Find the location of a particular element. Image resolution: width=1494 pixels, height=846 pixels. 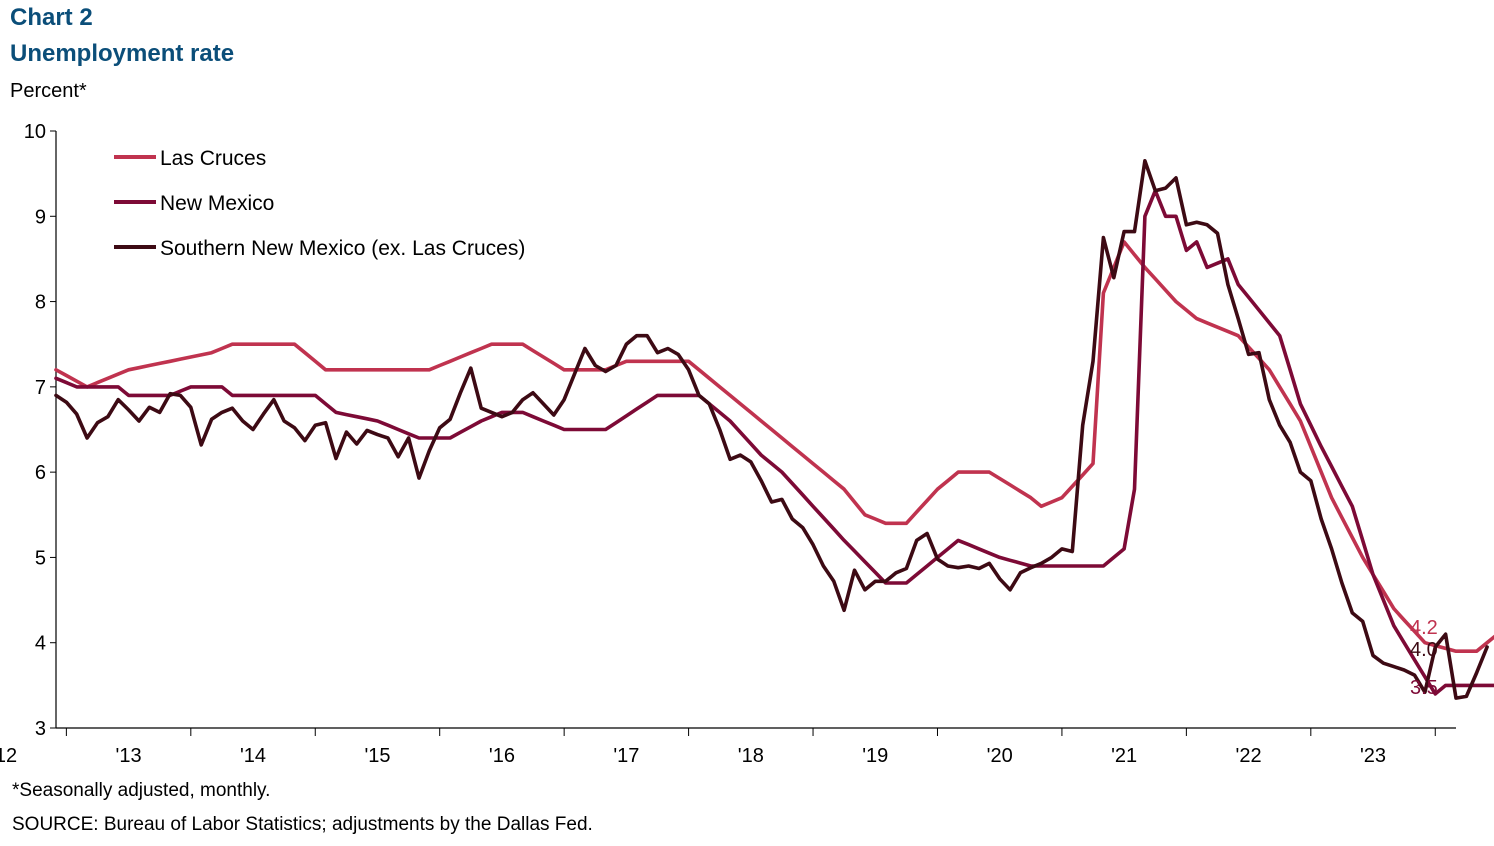

y-tick-label: 3 is located at coordinates (40, 729).